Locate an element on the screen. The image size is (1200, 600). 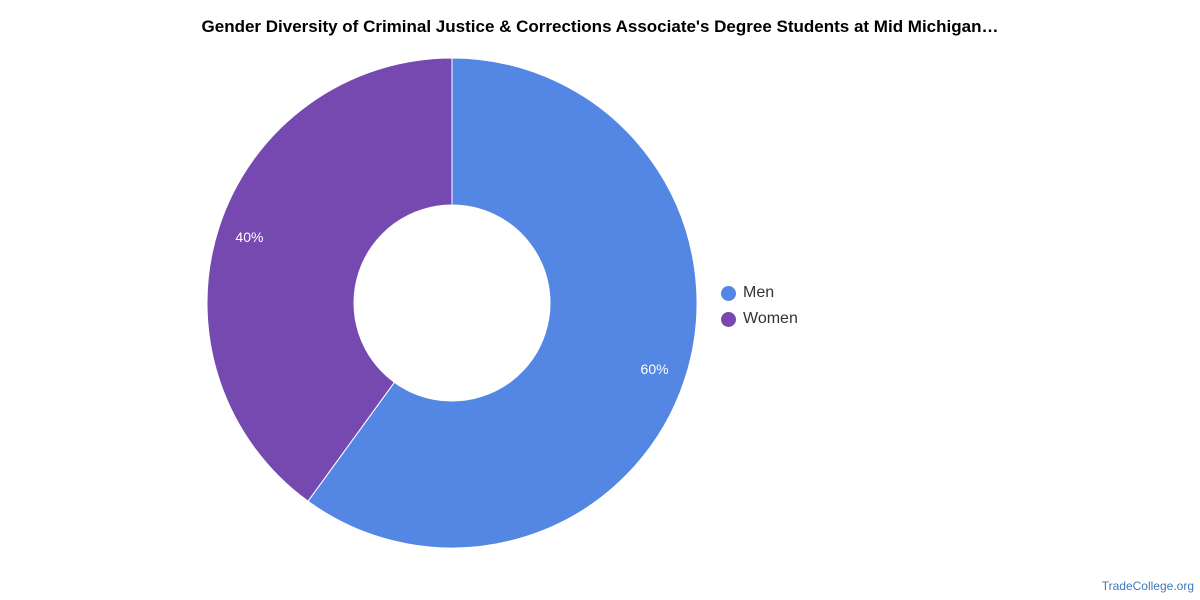
slice-label-men: 60% is located at coordinates (655, 369).